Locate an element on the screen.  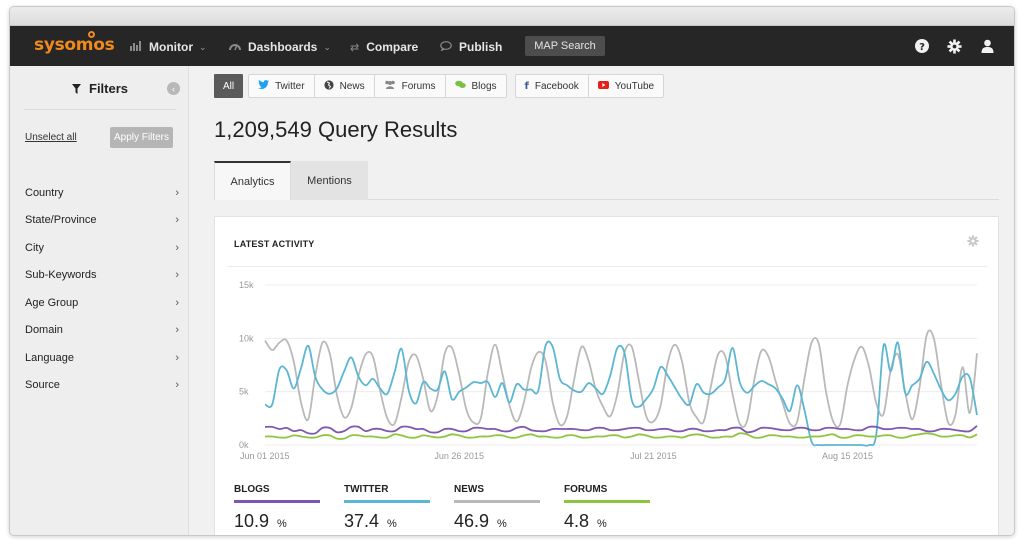
nav-publish: Publish is located at coordinates (471, 47).